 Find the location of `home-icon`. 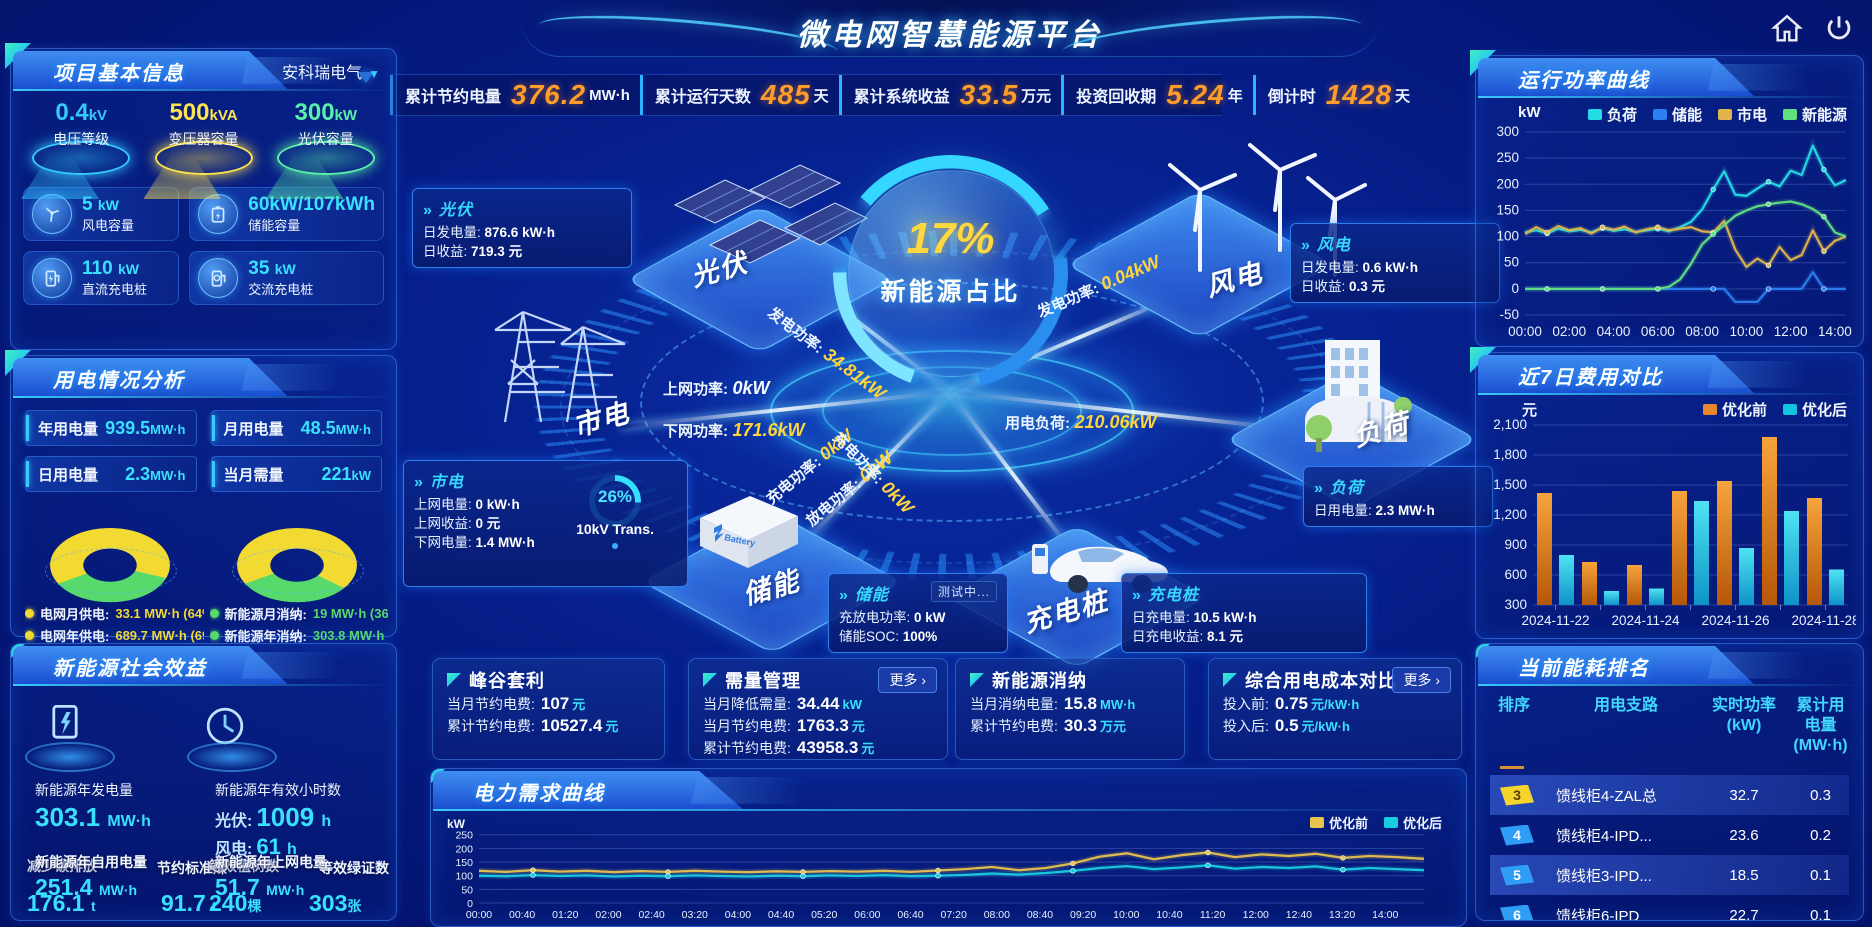

home-icon is located at coordinates (1787, 29).